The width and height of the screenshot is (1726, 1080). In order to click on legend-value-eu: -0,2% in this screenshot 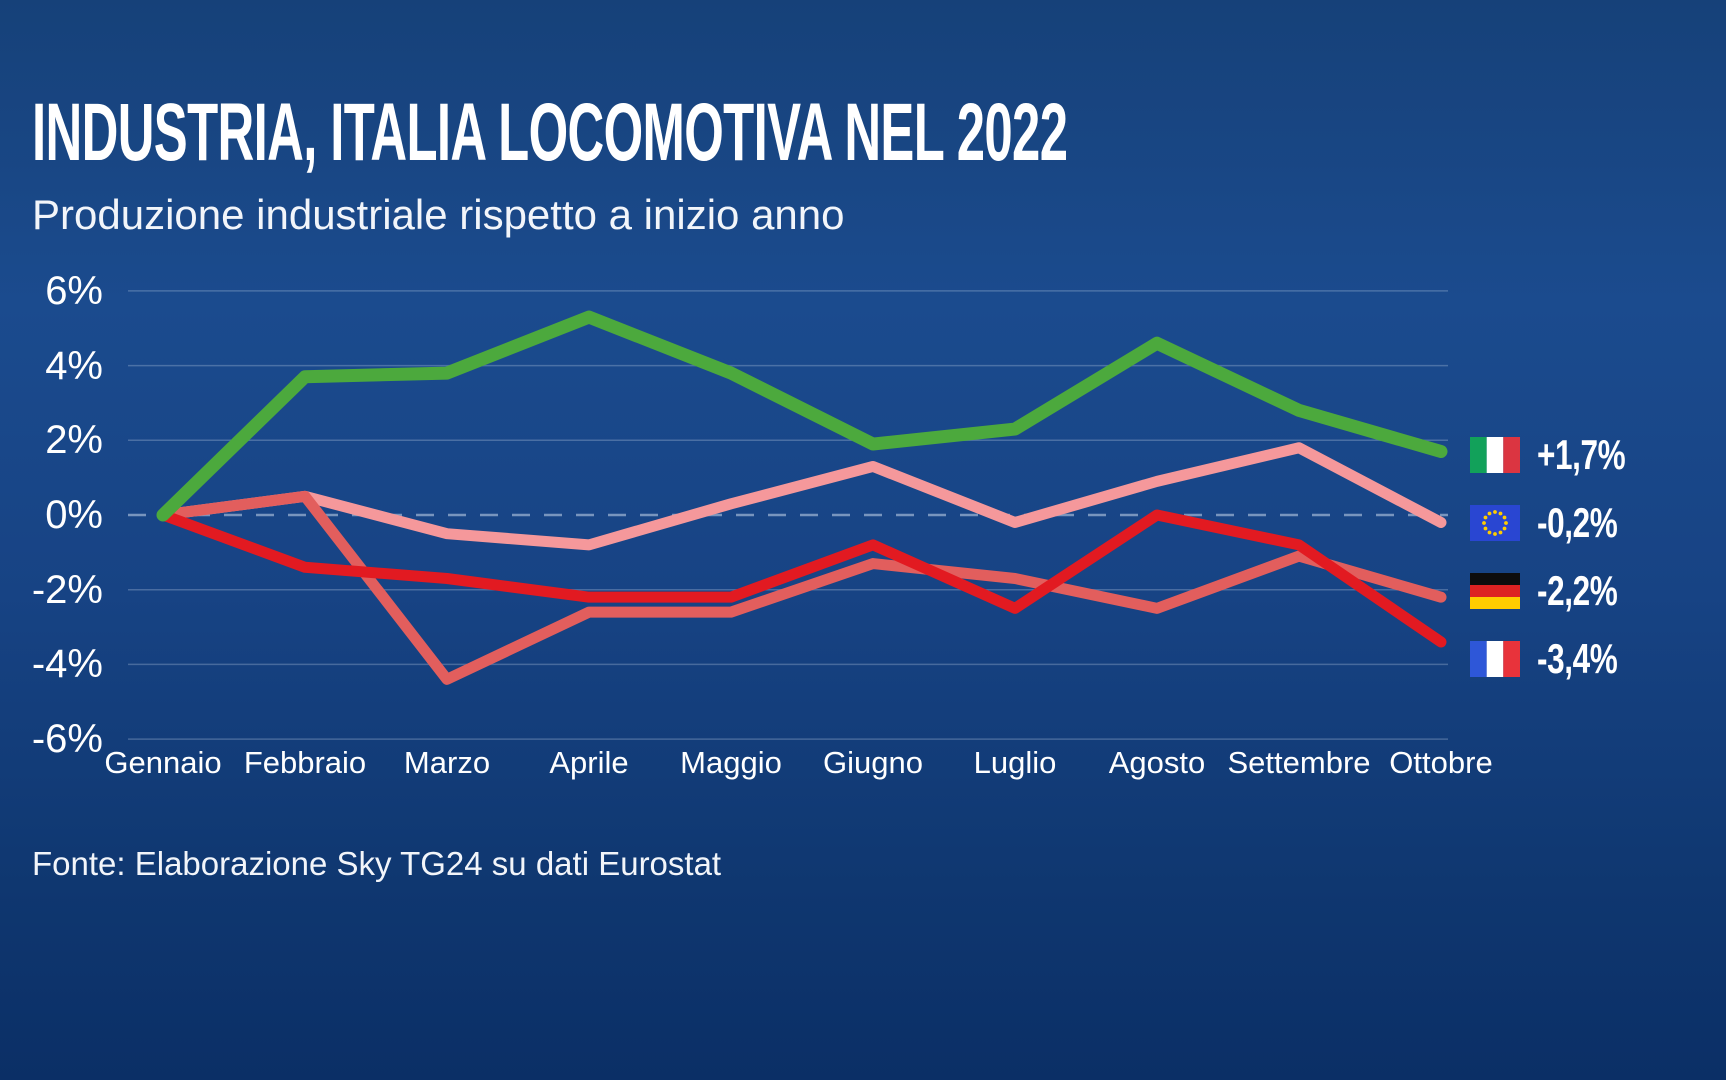, I will do `click(1577, 522)`.